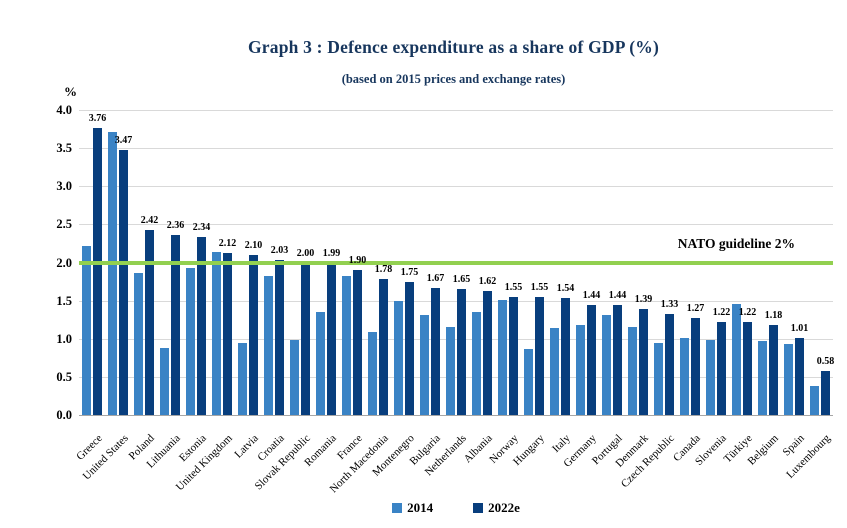 The image size is (847, 528). Describe the element at coordinates (331, 339) in the screenshot. I see `bar-2022e-romania` at that location.